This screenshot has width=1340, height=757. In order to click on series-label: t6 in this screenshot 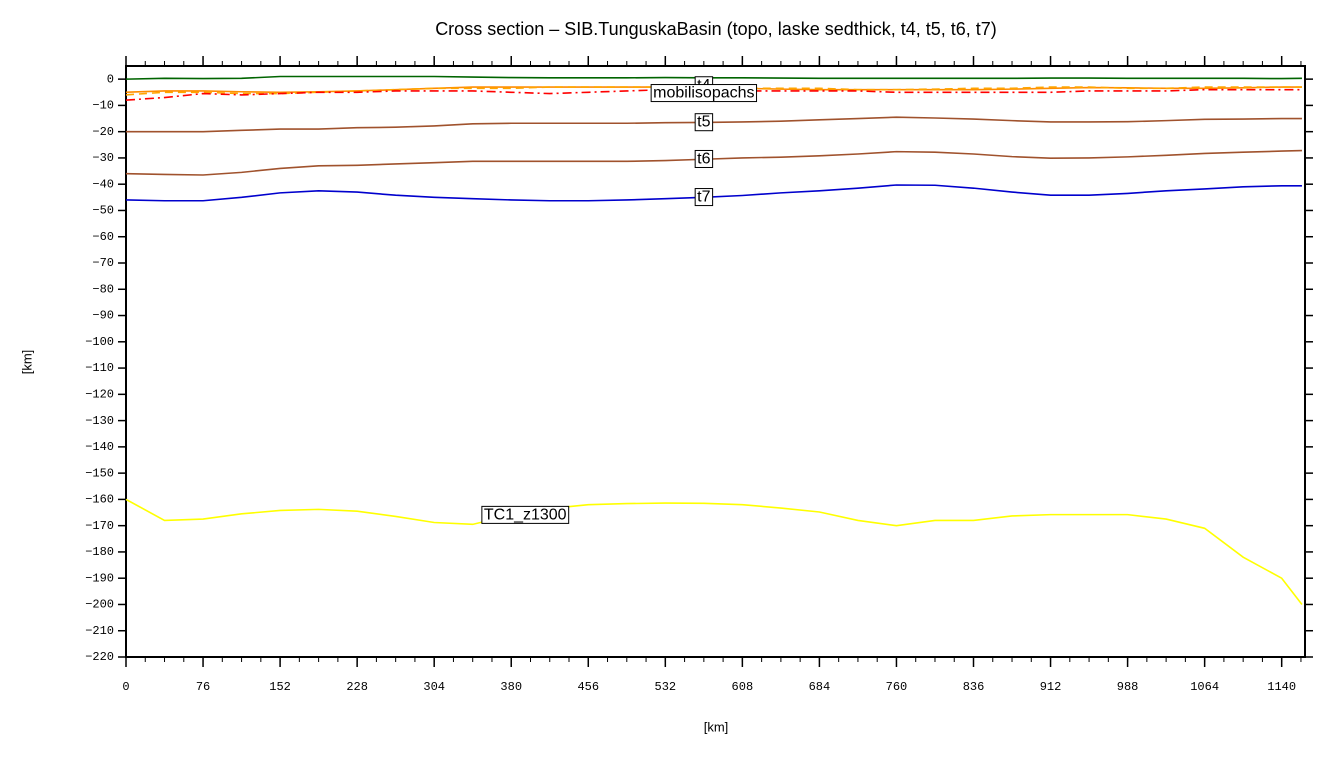, I will do `click(704, 158)`.